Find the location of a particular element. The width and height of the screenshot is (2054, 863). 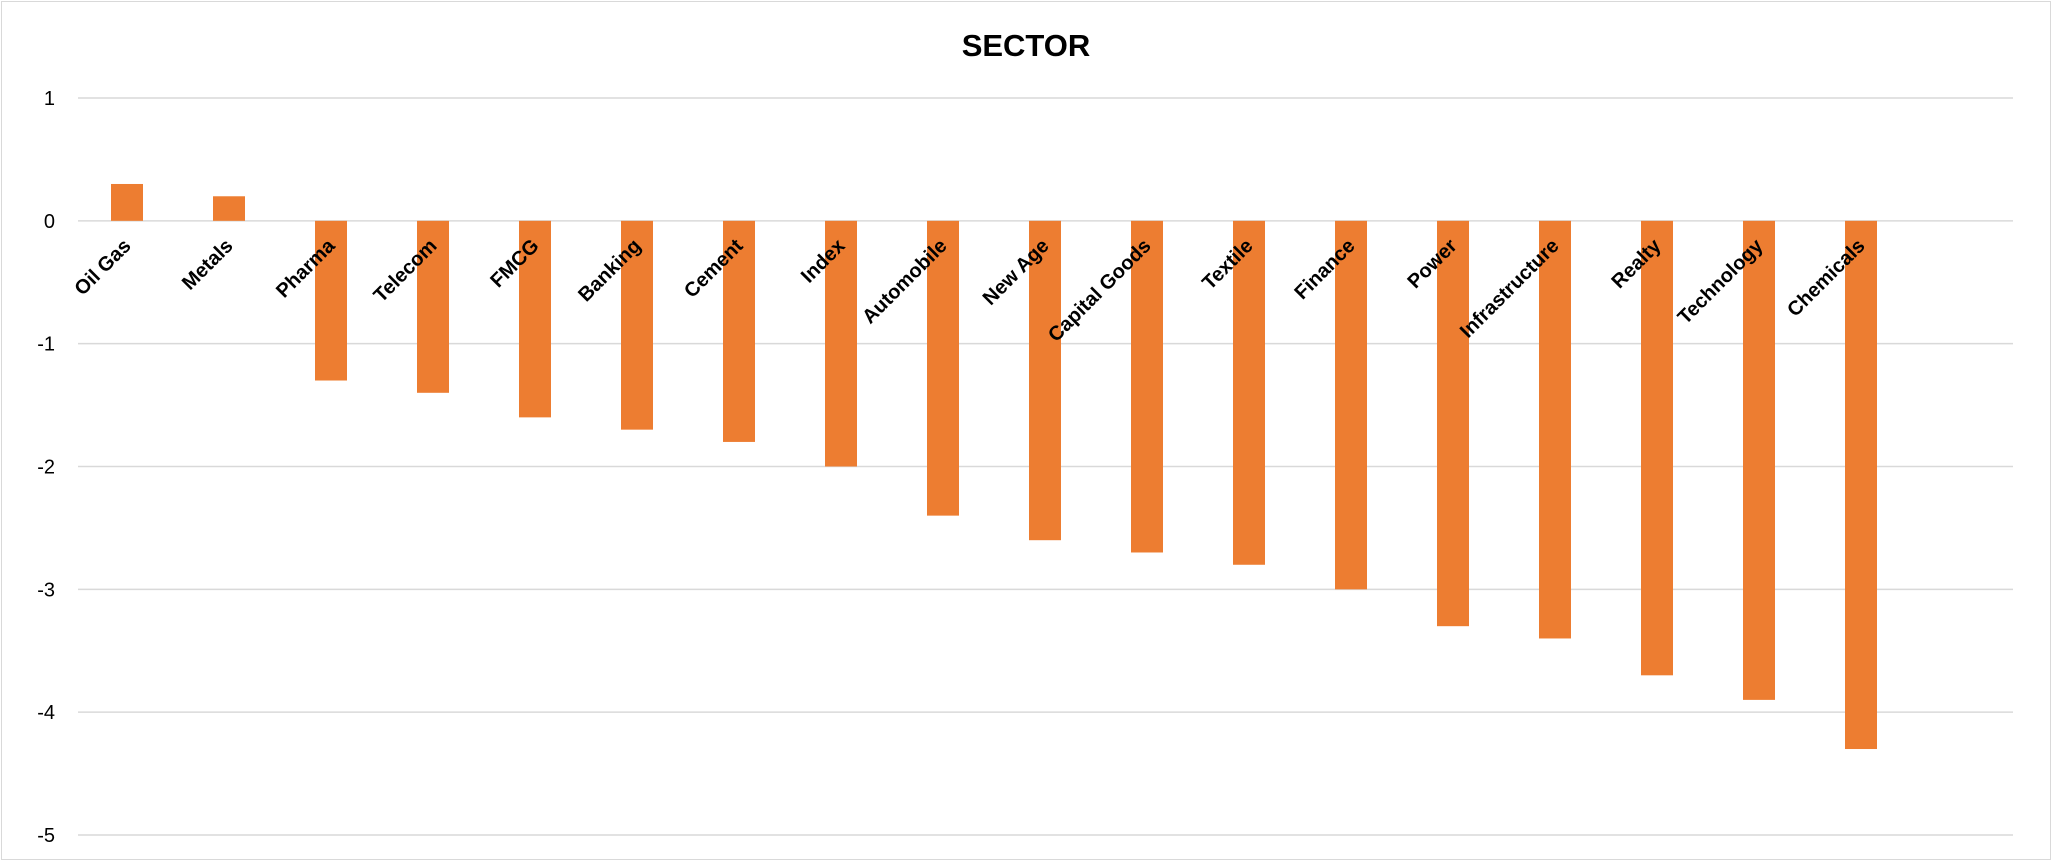

y-tick-label: -3 is located at coordinates (46, 590).